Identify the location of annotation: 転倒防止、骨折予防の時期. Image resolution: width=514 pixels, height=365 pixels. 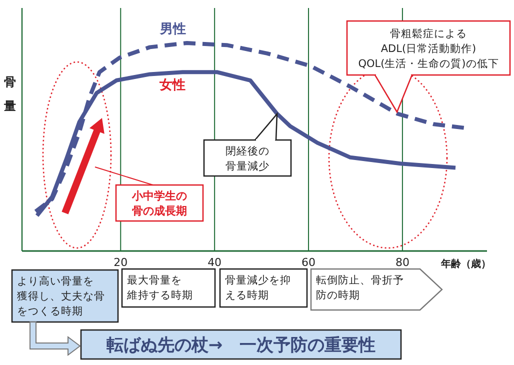
(376, 289).